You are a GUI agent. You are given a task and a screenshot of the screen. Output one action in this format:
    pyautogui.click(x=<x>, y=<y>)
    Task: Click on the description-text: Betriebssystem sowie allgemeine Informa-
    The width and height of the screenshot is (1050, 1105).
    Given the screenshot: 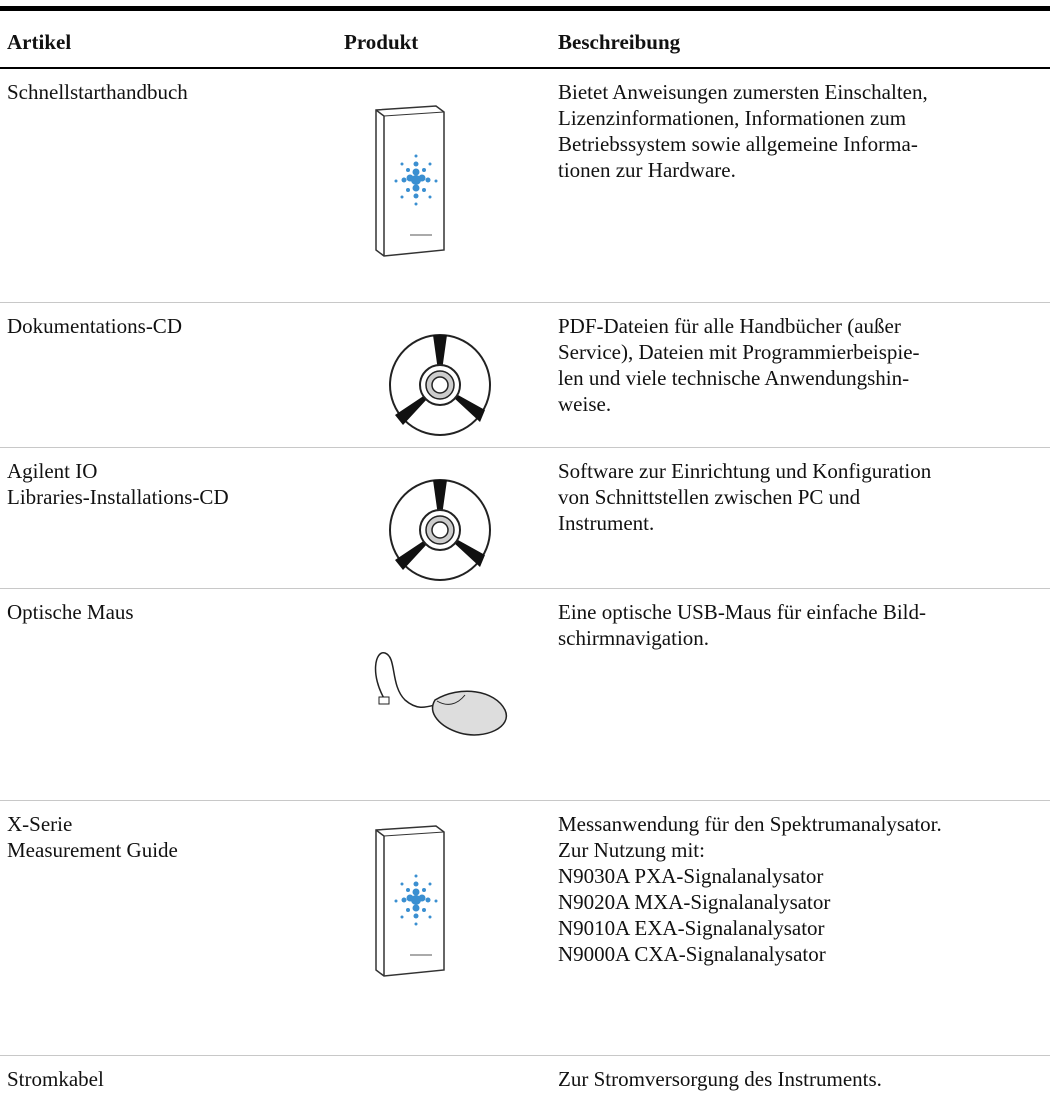 What is the action you would take?
    pyautogui.click(x=738, y=144)
    